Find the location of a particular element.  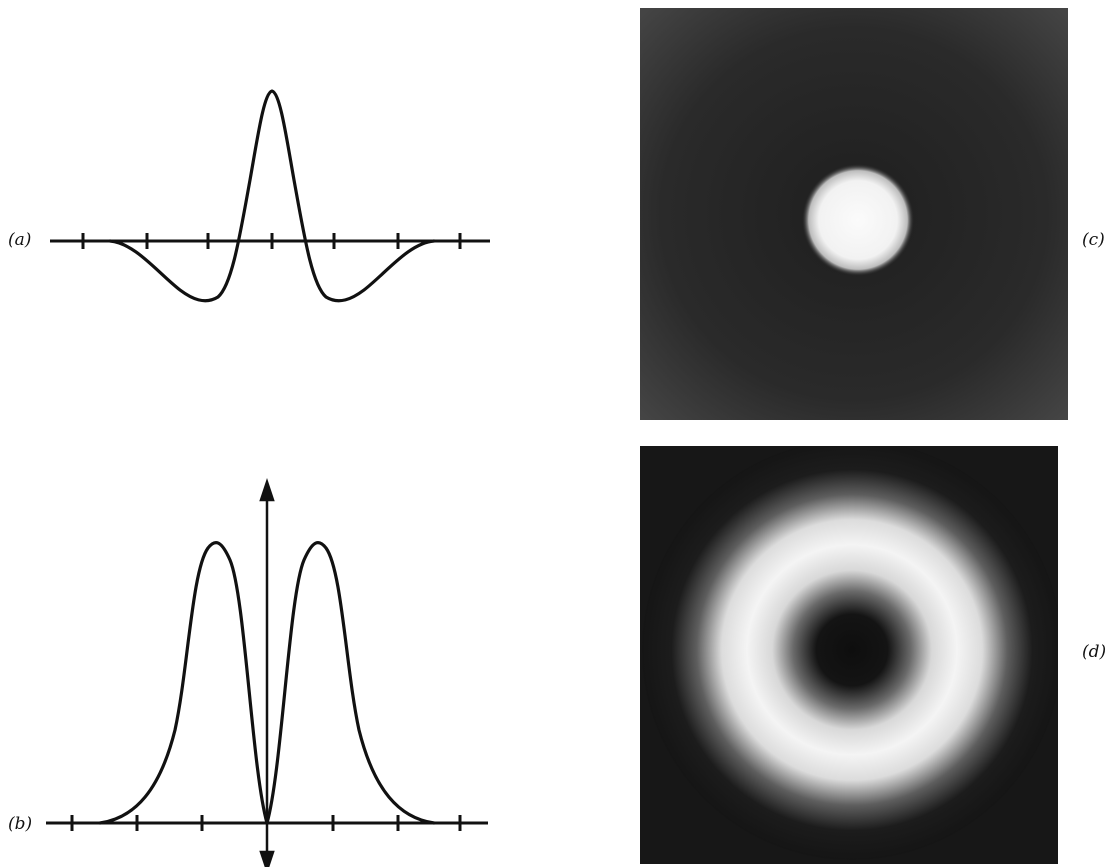

profile-plot-a is located at coordinates (270, 196).